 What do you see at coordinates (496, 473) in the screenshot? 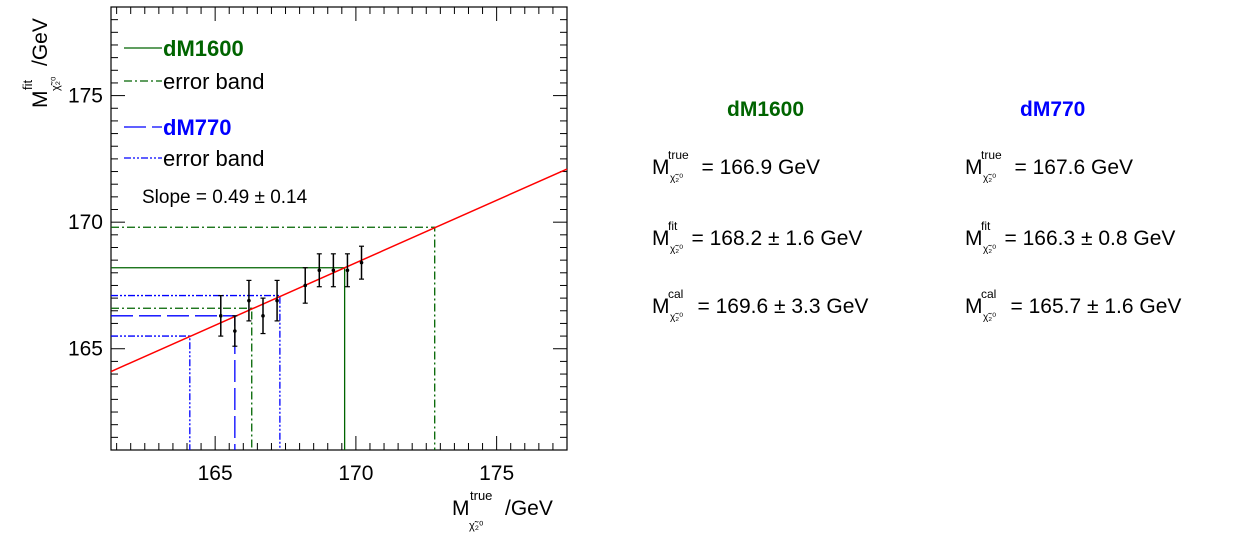
I see `x-tick-label: 175` at bounding box center [496, 473].